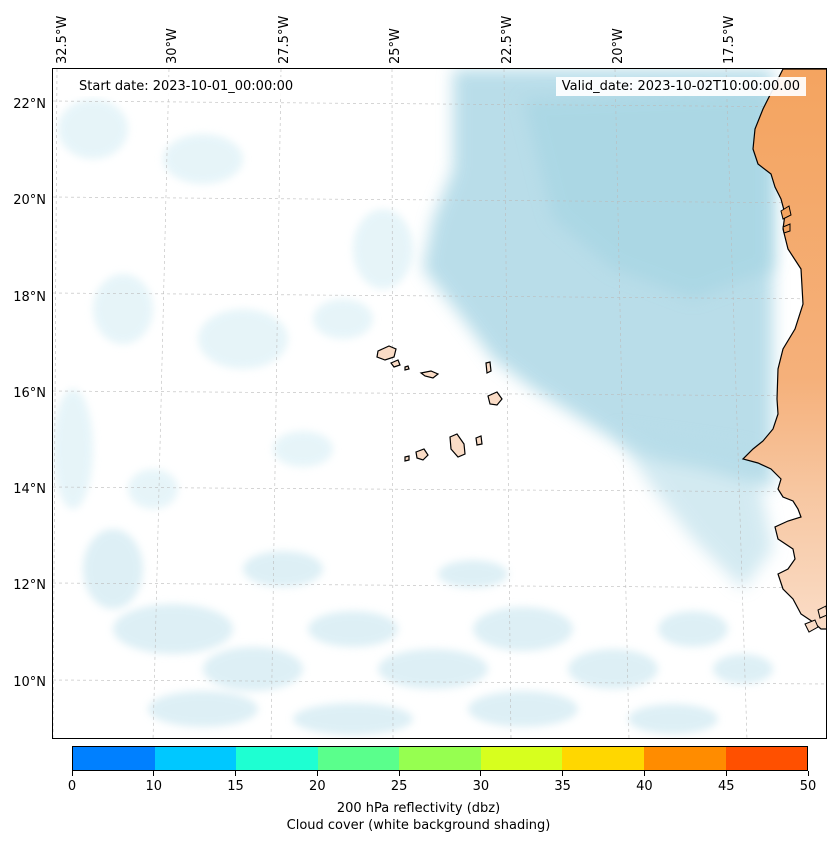 The width and height of the screenshot is (837, 843). I want to click on lon-label-22.5w: 22.5°W, so click(507, 39).